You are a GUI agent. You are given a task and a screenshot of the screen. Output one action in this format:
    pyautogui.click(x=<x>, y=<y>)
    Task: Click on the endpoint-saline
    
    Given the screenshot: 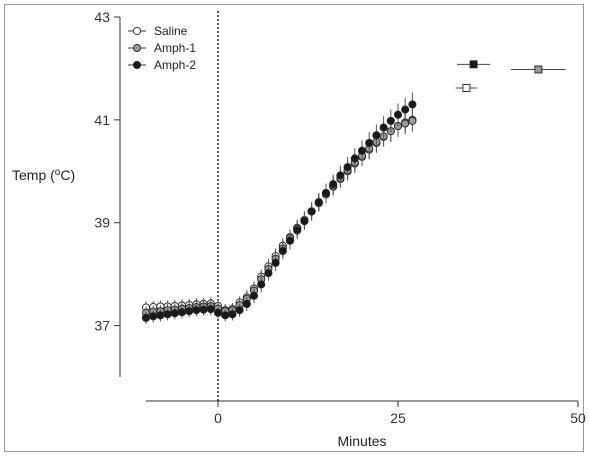 What is the action you would take?
    pyautogui.click(x=466, y=88)
    